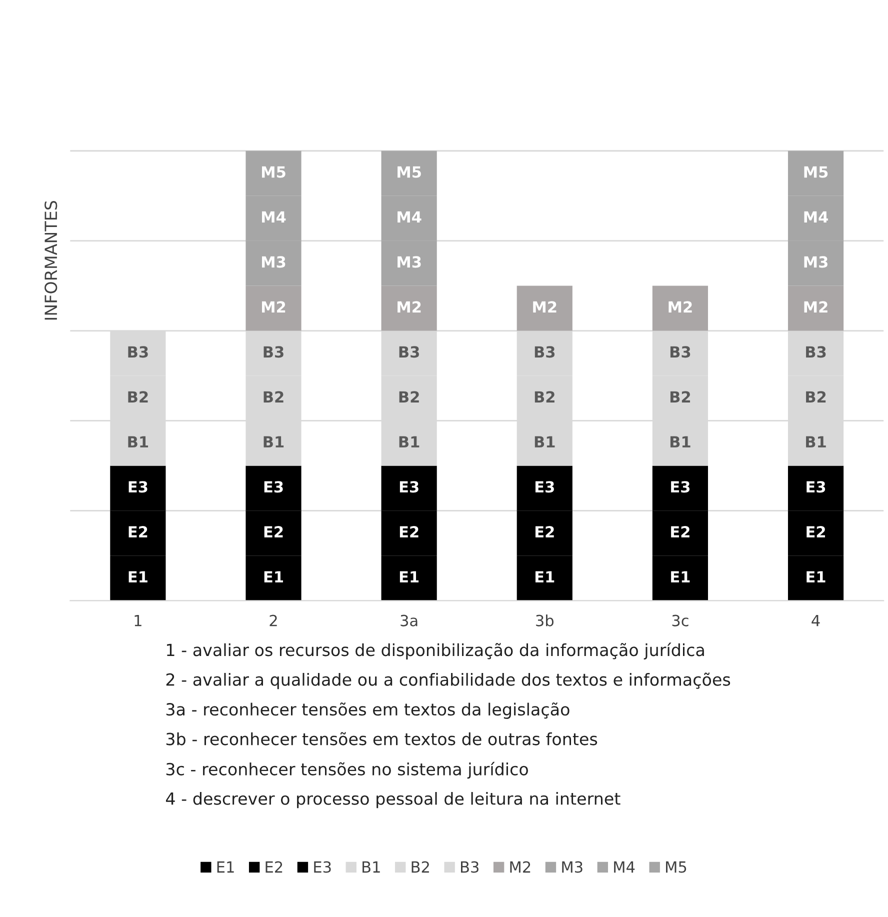 The height and width of the screenshot is (917, 888). Describe the element at coordinates (676, 867) in the screenshot. I see `legend-label: M5` at that location.